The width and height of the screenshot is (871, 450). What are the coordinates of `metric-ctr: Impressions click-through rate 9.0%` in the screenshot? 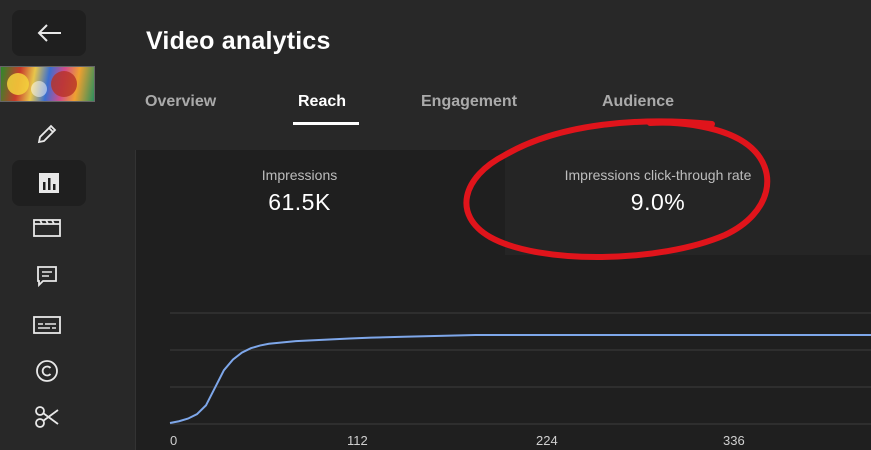 It's located at (658, 191).